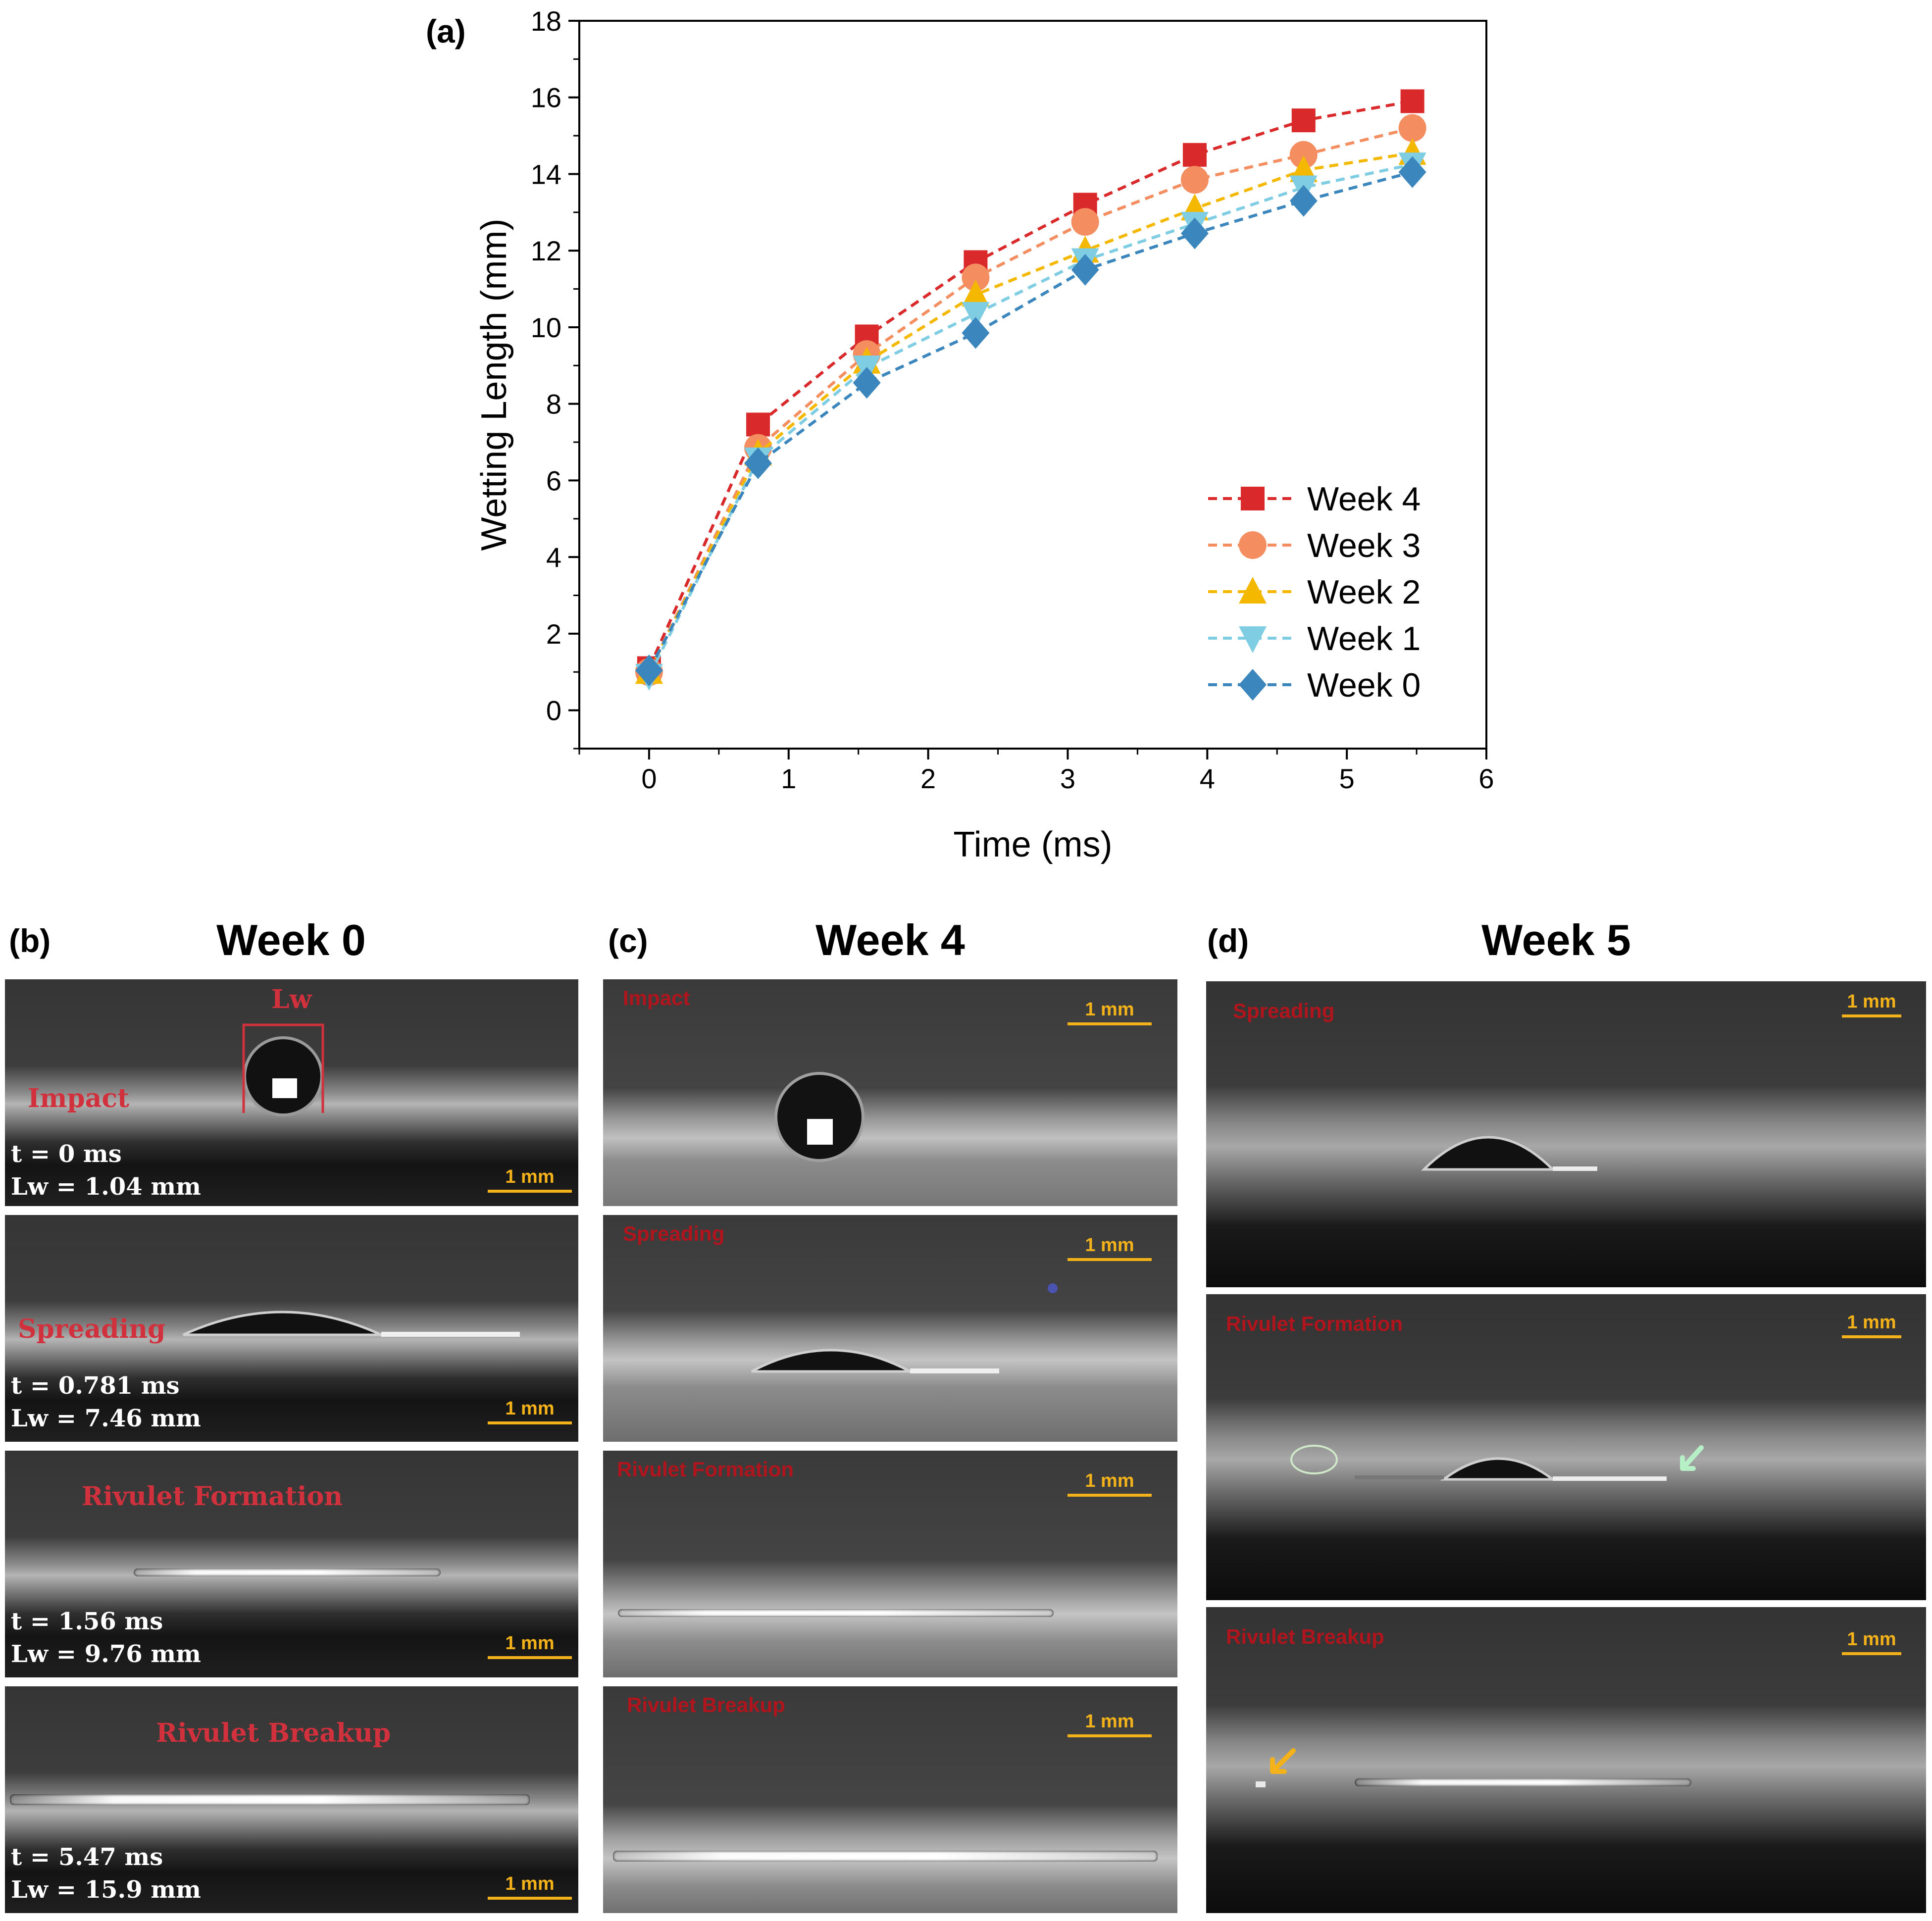  What do you see at coordinates (291, 1328) in the screenshot?
I see `frame-b-spreading: Spreading t = 0.781 ms Lw = 7.46 mm 1 mm` at bounding box center [291, 1328].